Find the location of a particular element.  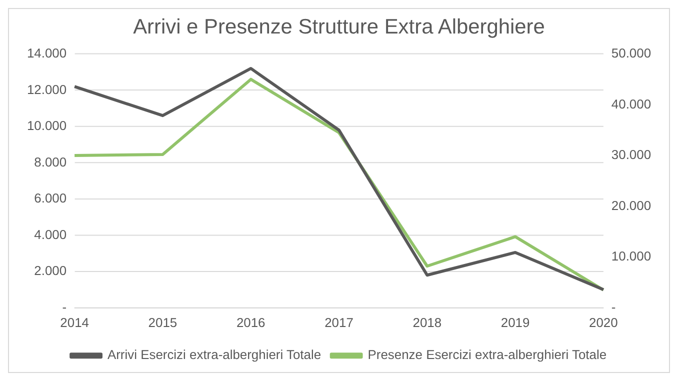

y2-tick-label: 20.000 is located at coordinates (631, 205).